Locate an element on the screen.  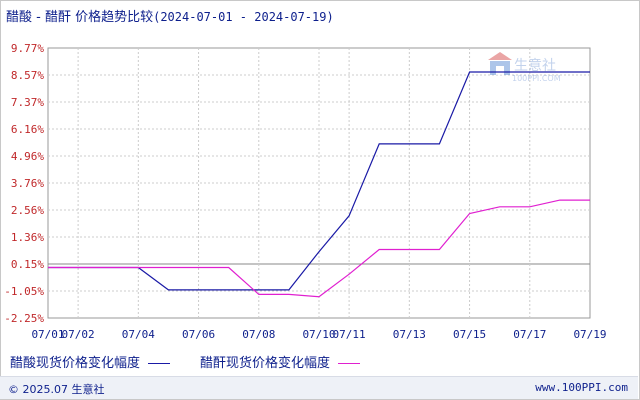
y-tick-label: 1.36% is located at coordinates (27, 237).